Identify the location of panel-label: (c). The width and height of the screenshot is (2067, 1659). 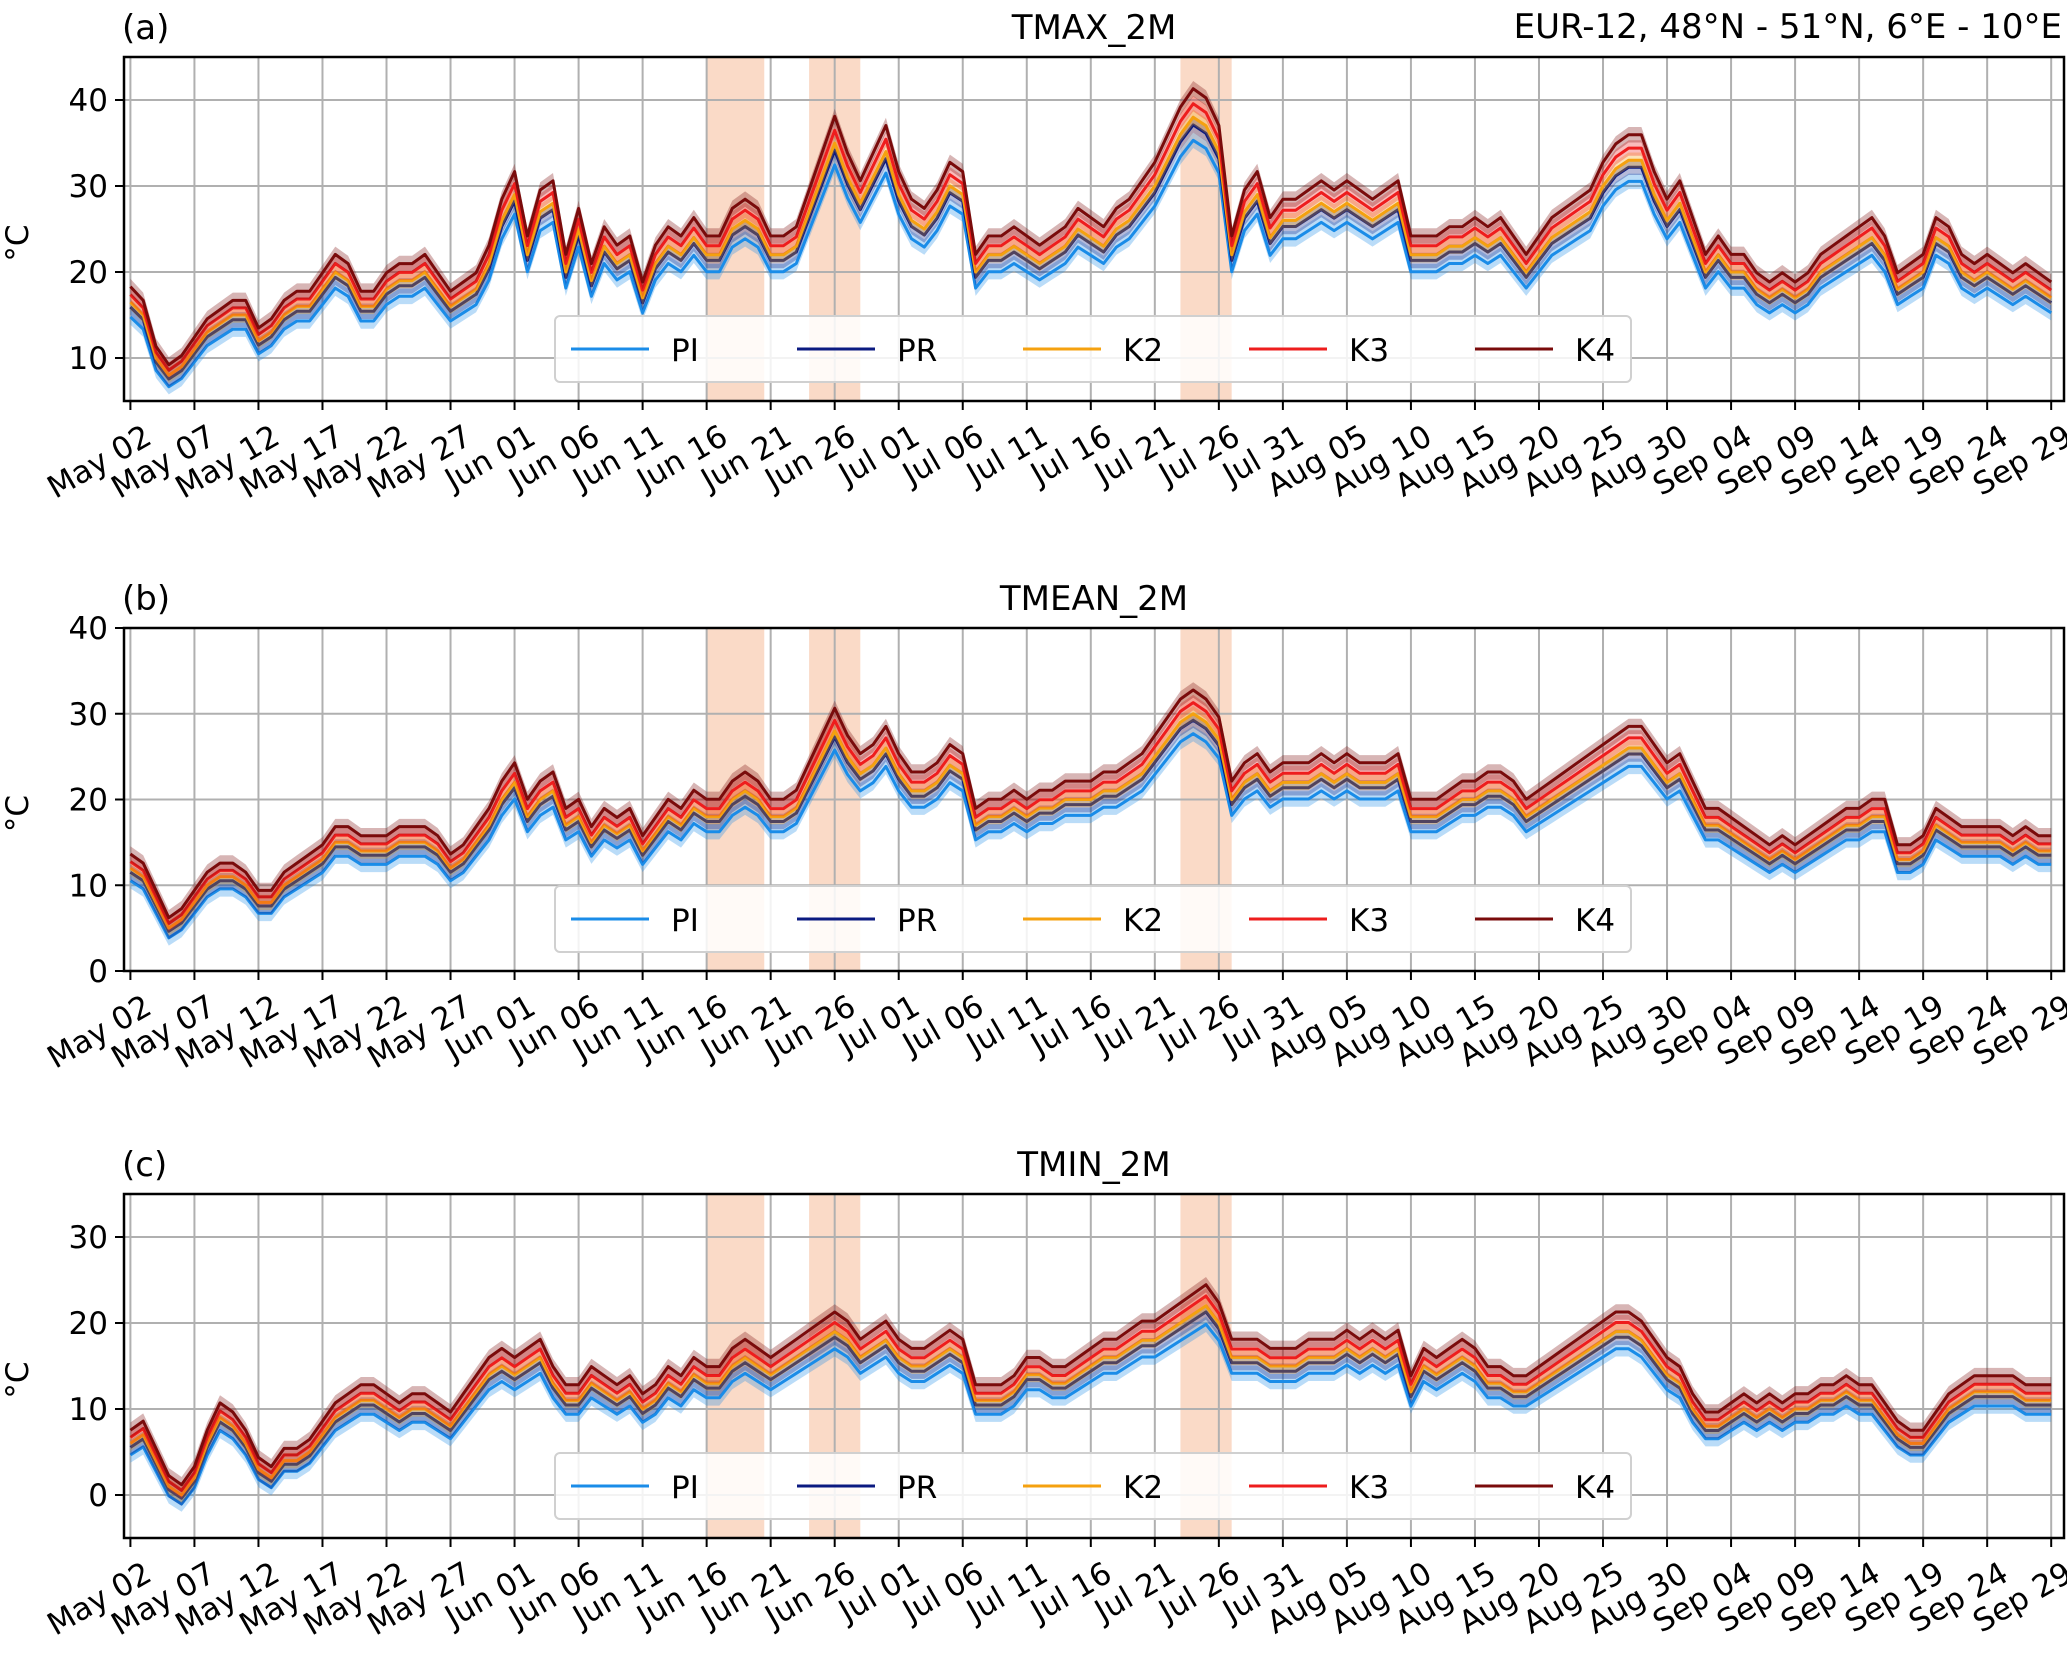
(144, 1165).